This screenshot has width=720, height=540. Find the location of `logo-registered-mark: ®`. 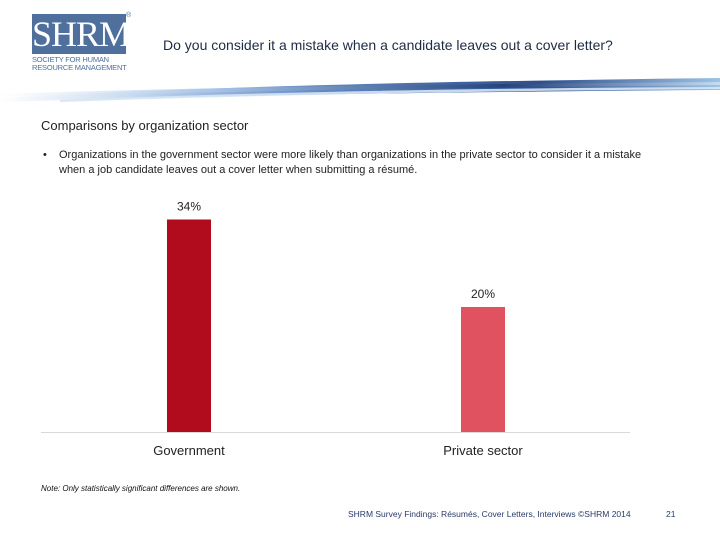

logo-registered-mark: ® is located at coordinates (129, 15).